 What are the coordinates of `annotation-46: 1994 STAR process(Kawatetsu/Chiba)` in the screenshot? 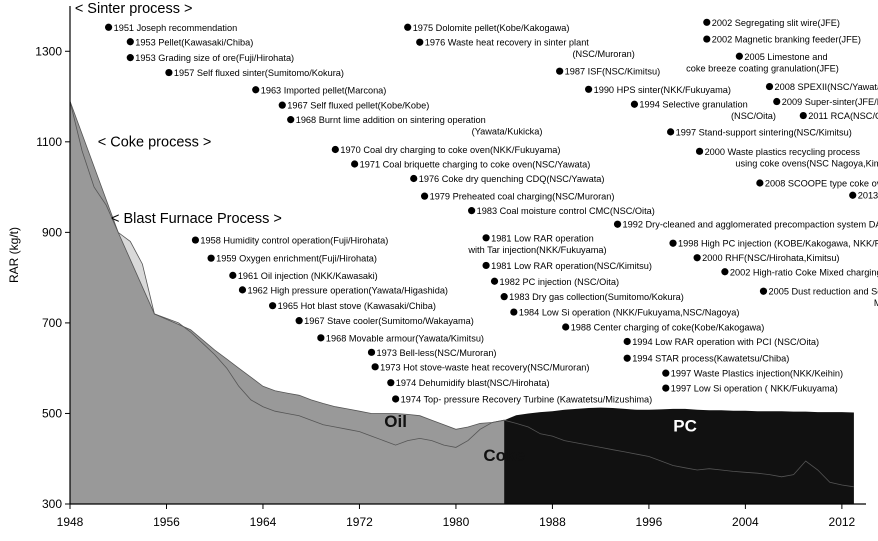 It's located at (706, 359).